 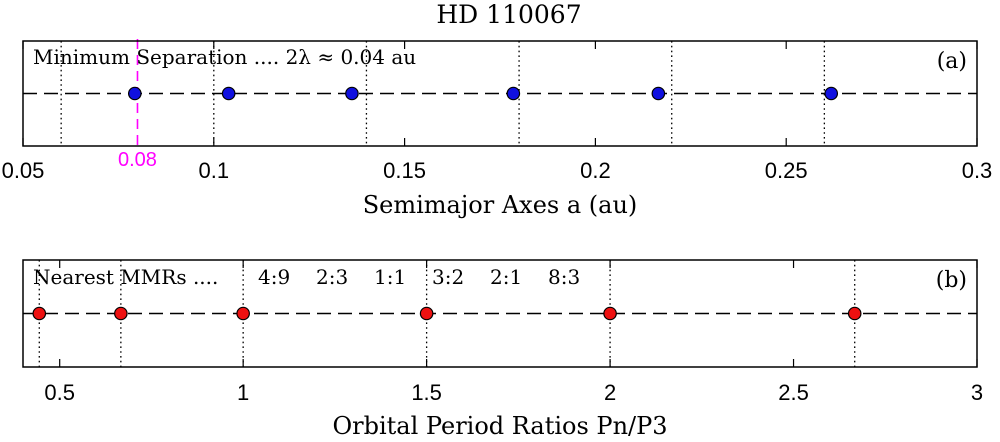 What do you see at coordinates (137, 160) in the screenshot?
I see `highlight-label: 0.08` at bounding box center [137, 160].